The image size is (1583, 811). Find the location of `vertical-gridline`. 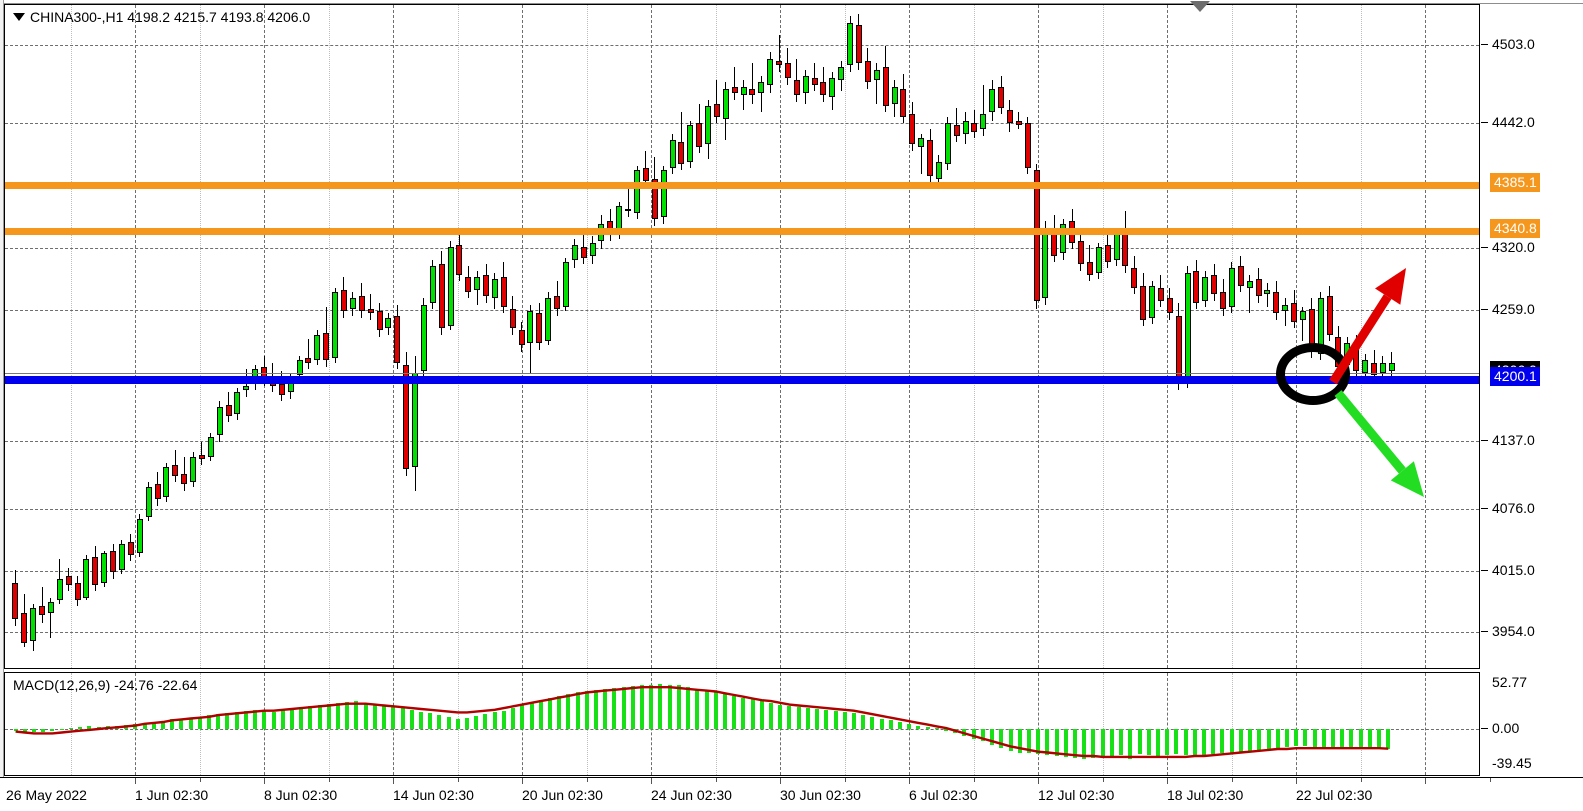

vertical-gridline is located at coordinates (135, 336).